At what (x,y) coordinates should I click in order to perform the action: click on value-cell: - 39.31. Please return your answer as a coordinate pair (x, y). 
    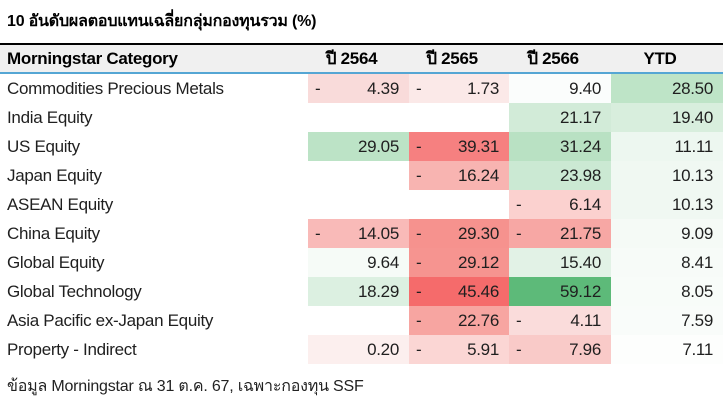
    Looking at the image, I should click on (459, 146).